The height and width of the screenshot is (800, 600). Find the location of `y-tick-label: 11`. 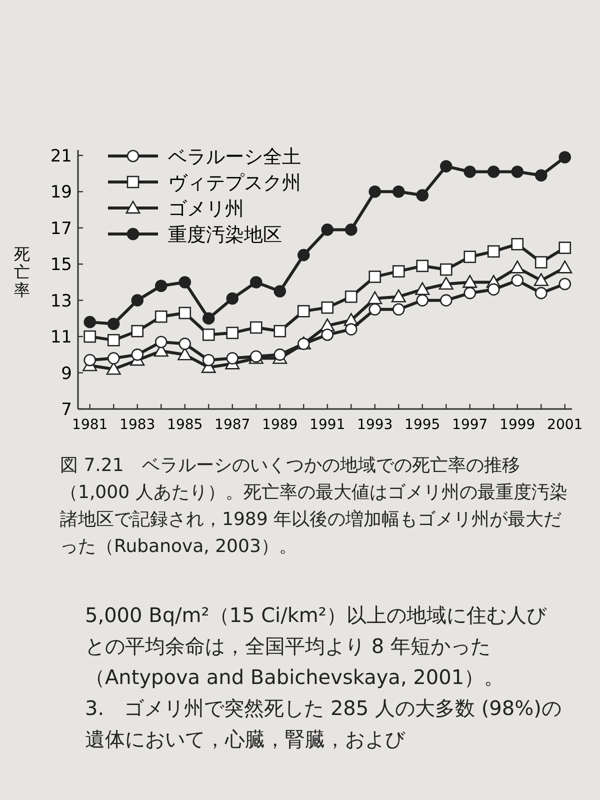

y-tick-label: 11 is located at coordinates (61, 338).